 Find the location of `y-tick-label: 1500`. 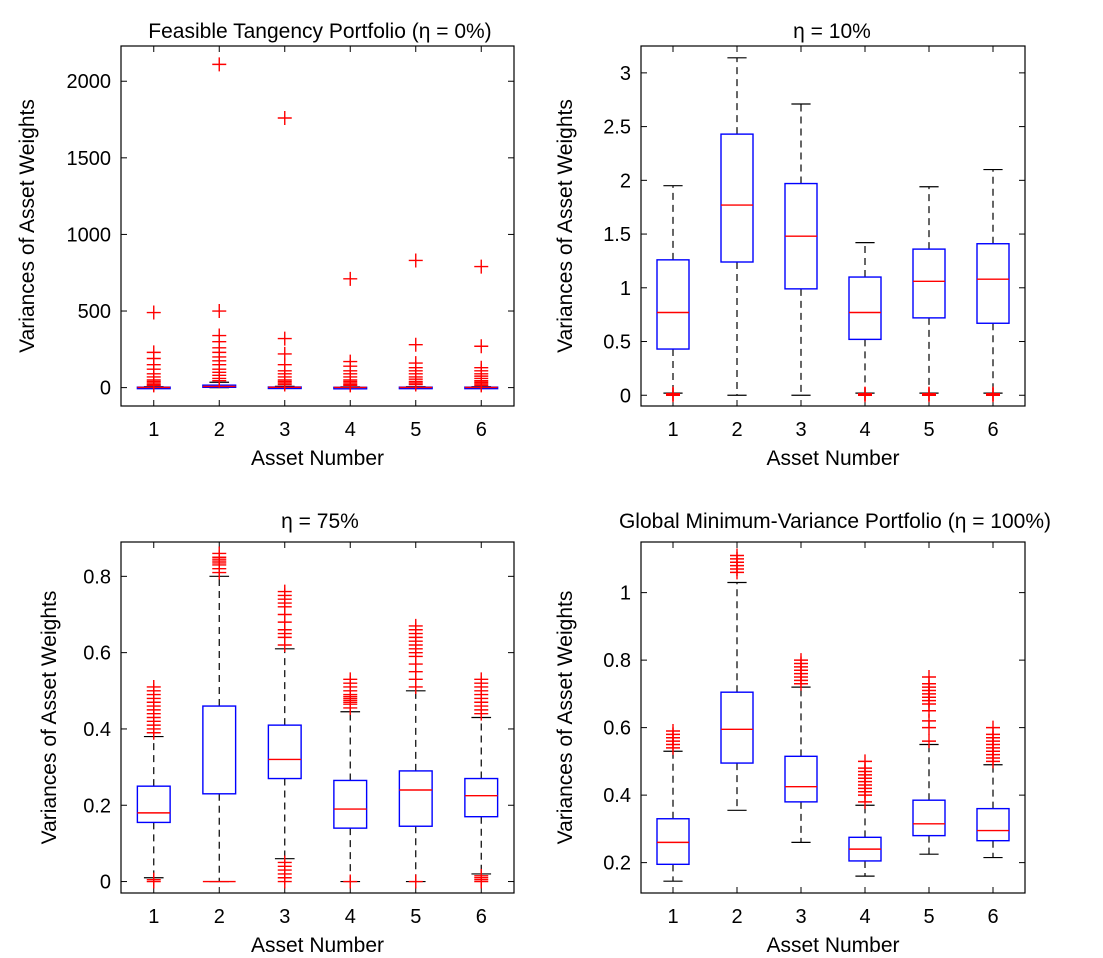

y-tick-label: 1500 is located at coordinates (89, 159).